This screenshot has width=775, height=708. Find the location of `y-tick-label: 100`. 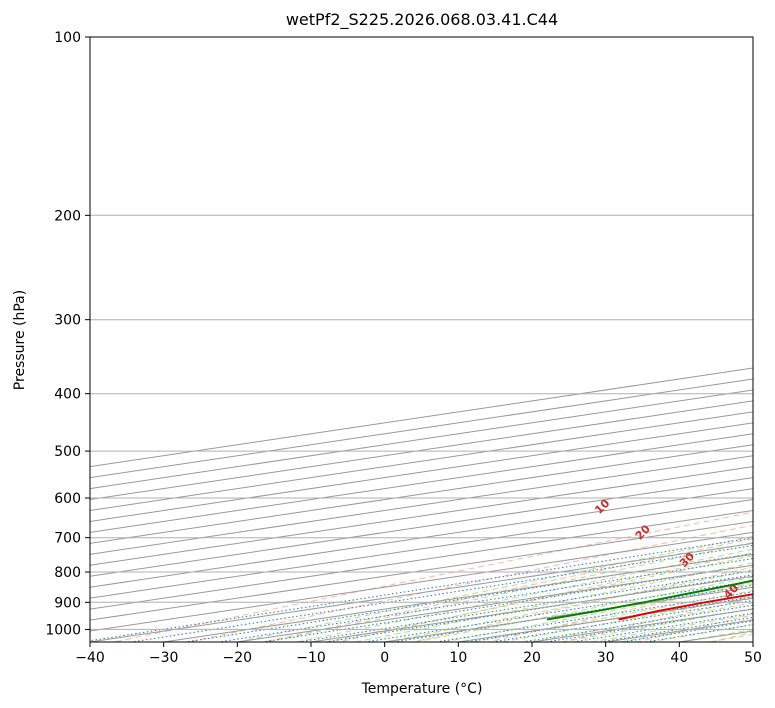

y-tick-label: 100 is located at coordinates (67, 38).